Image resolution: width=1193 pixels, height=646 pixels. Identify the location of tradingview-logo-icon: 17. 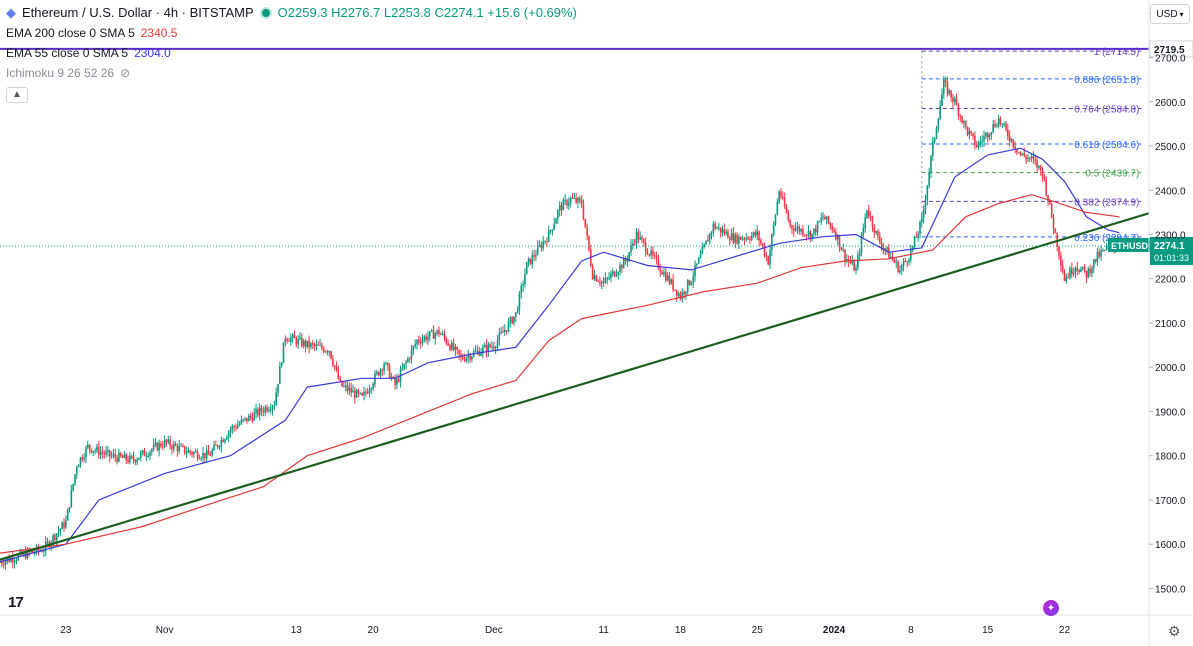
(16, 602).